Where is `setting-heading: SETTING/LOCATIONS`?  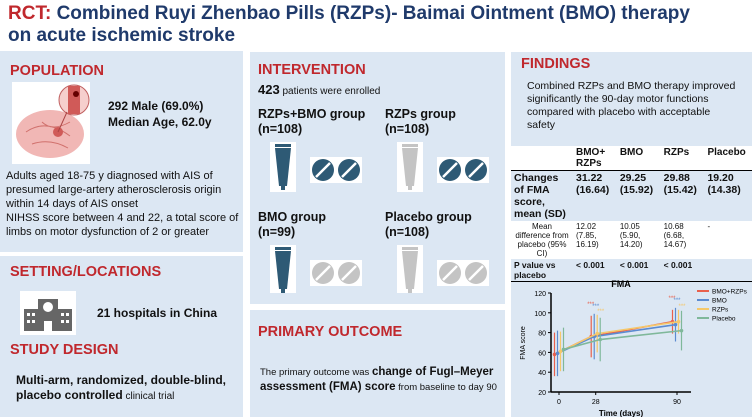 setting-heading: SETTING/LOCATIONS is located at coordinates (86, 272).